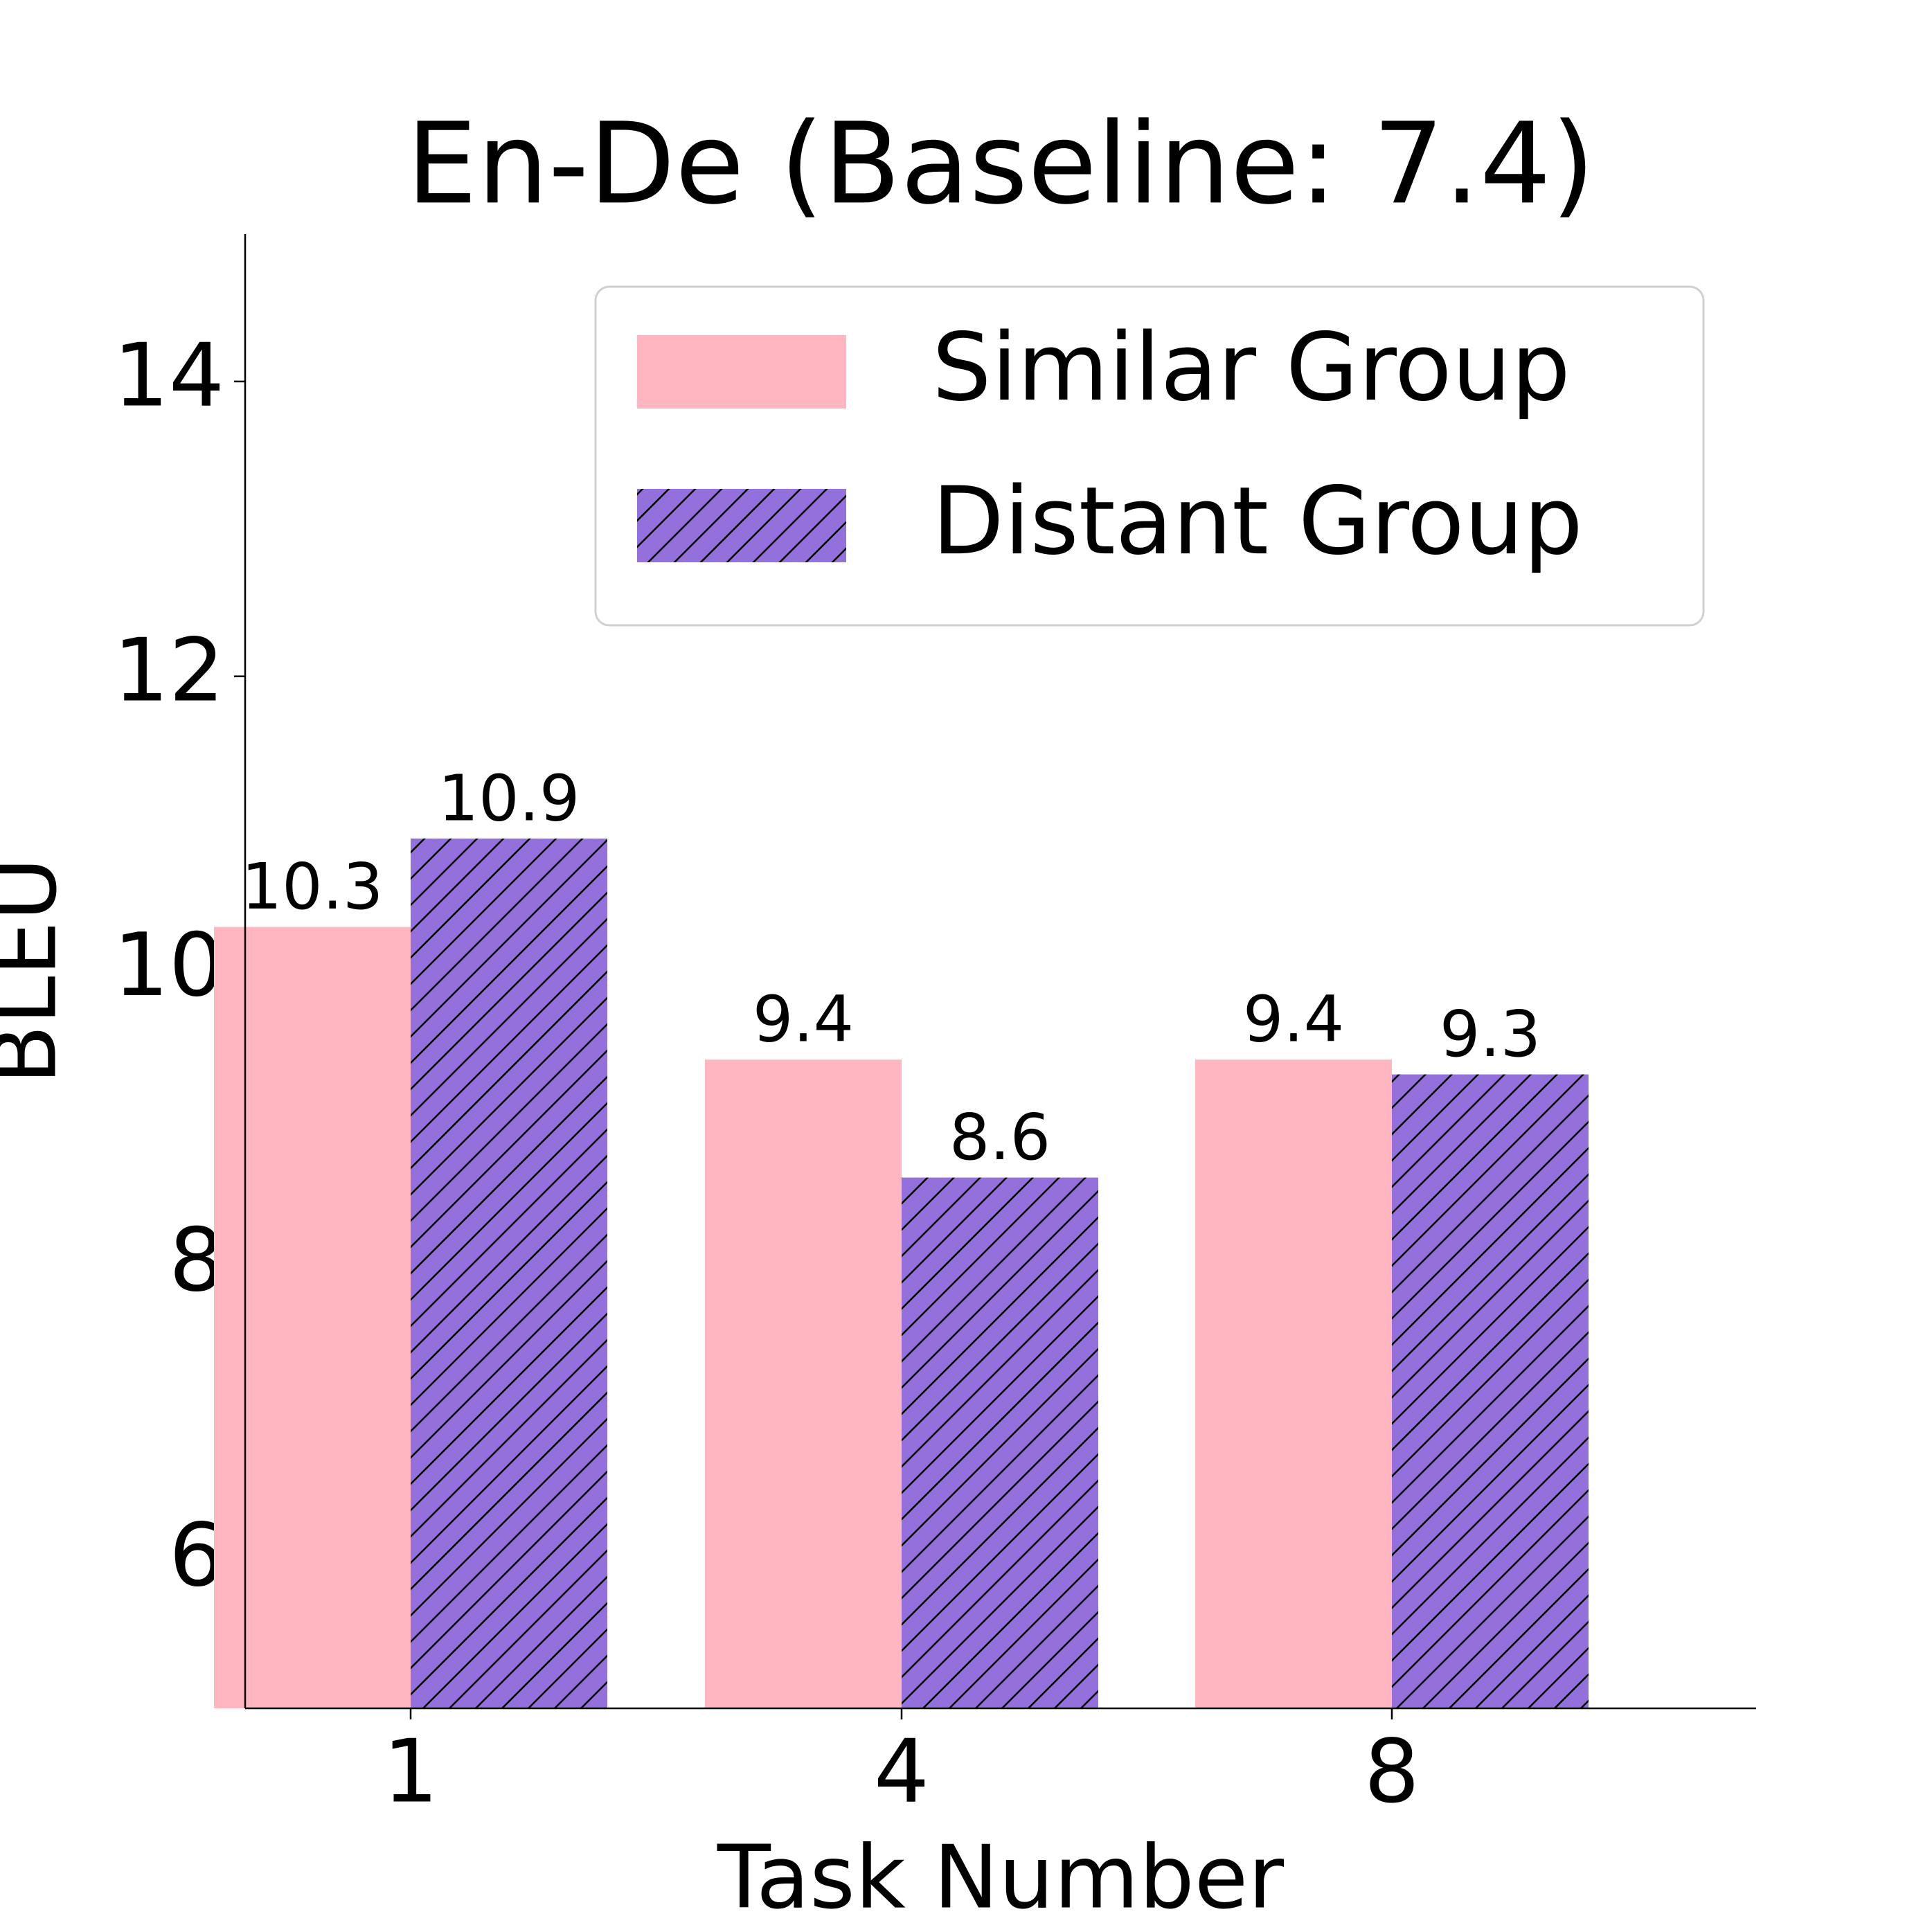  Describe the element at coordinates (38, 970) in the screenshot. I see `y-axis-label: BLEU` at that location.